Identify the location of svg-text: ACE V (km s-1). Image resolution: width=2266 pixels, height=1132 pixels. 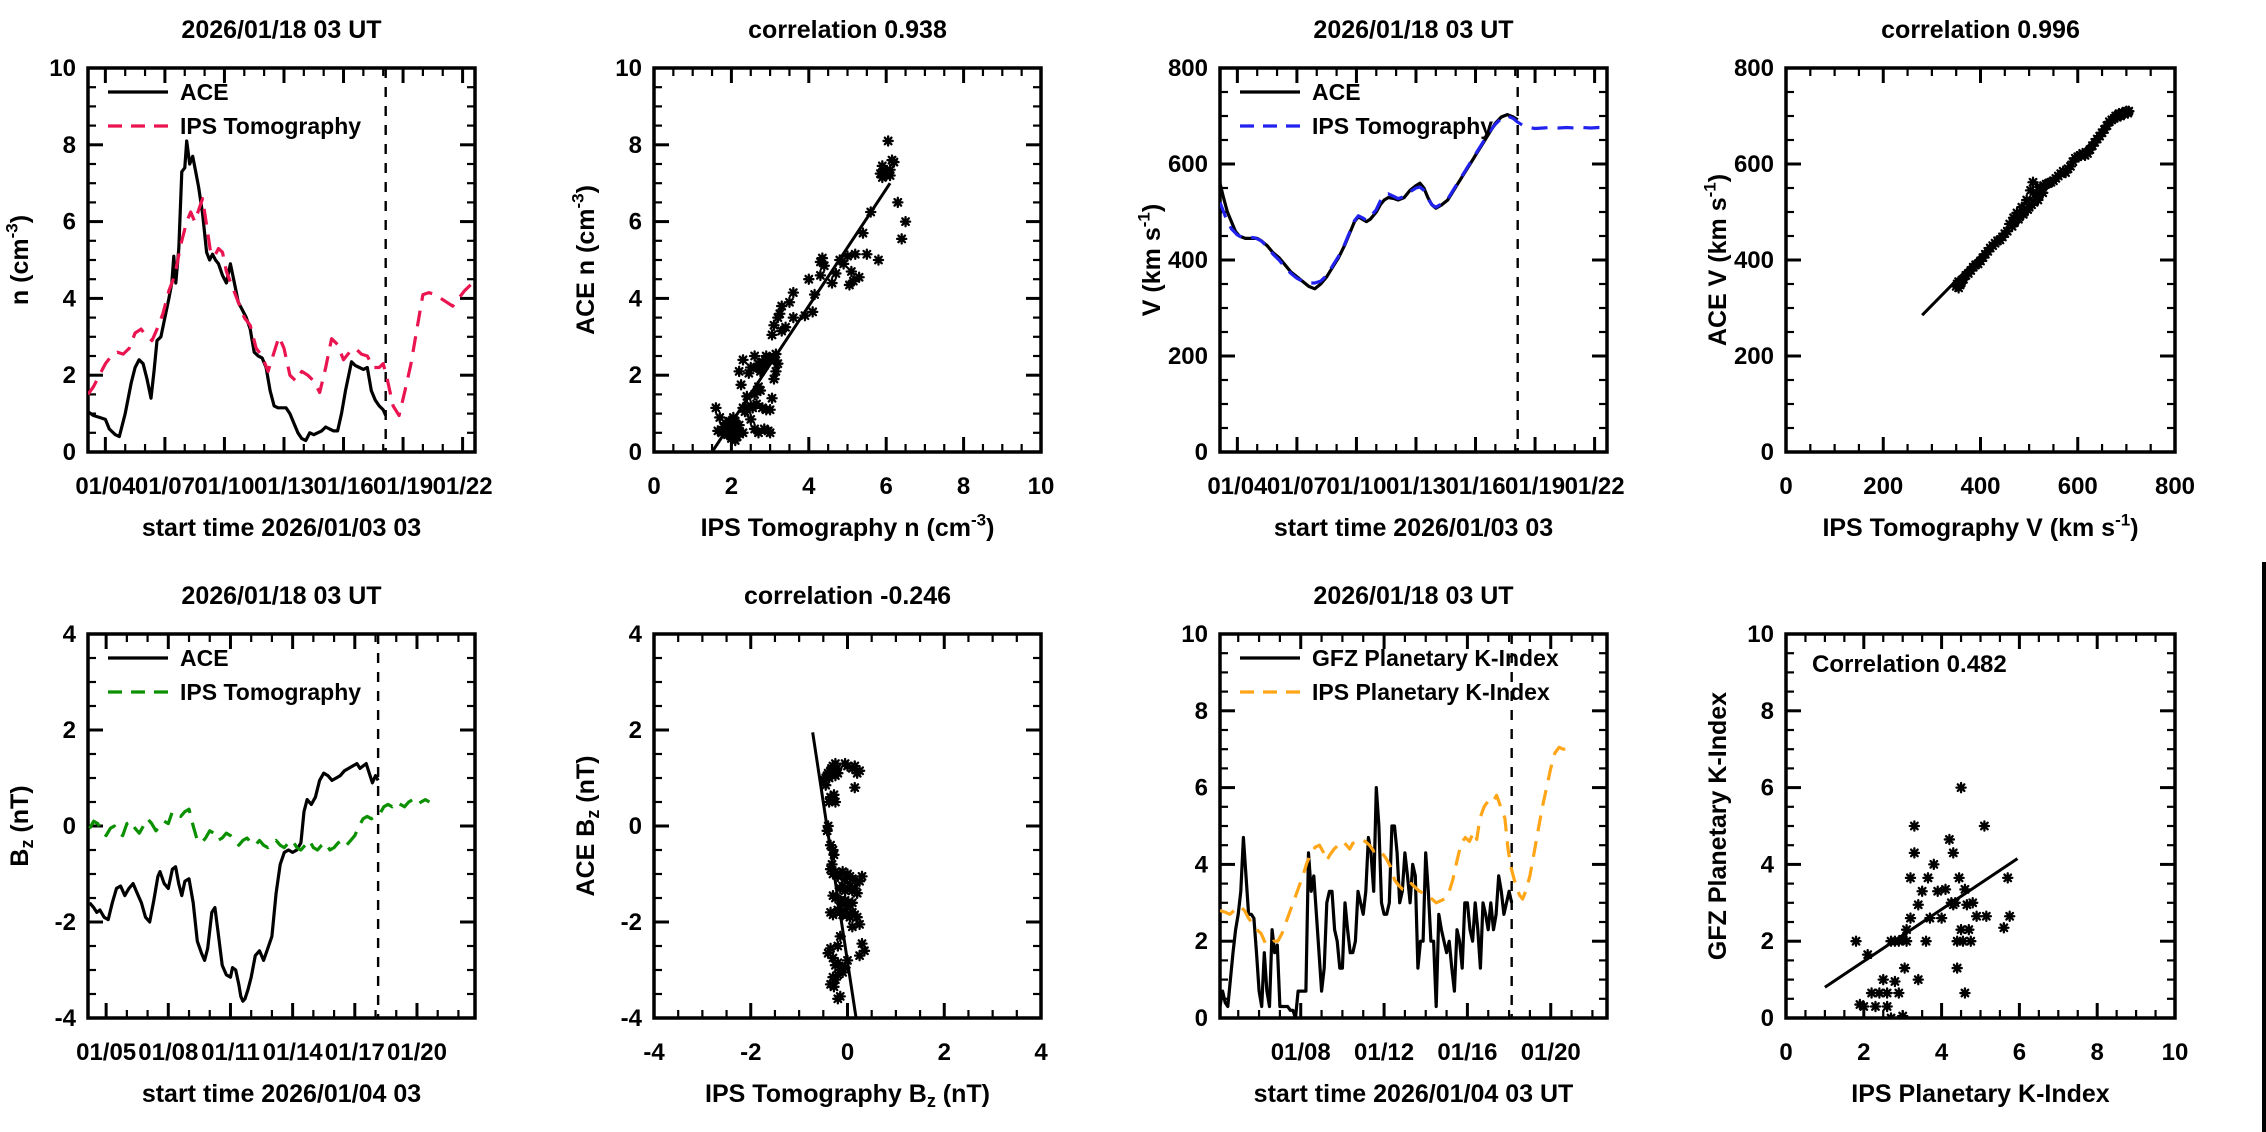
(1717, 260).